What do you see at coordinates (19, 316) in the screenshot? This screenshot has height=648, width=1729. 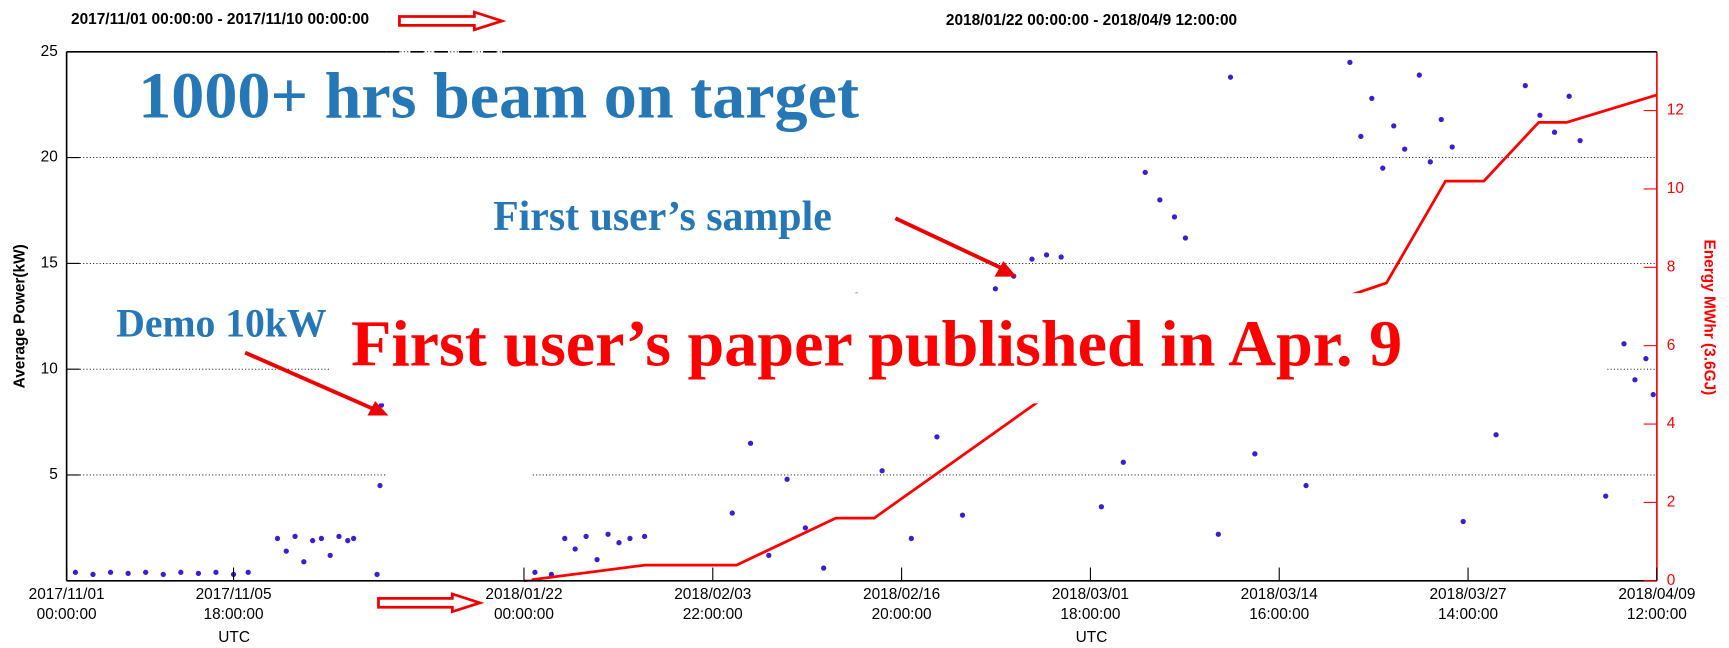 I see `y-axis-label: Average Power(kW)` at bounding box center [19, 316].